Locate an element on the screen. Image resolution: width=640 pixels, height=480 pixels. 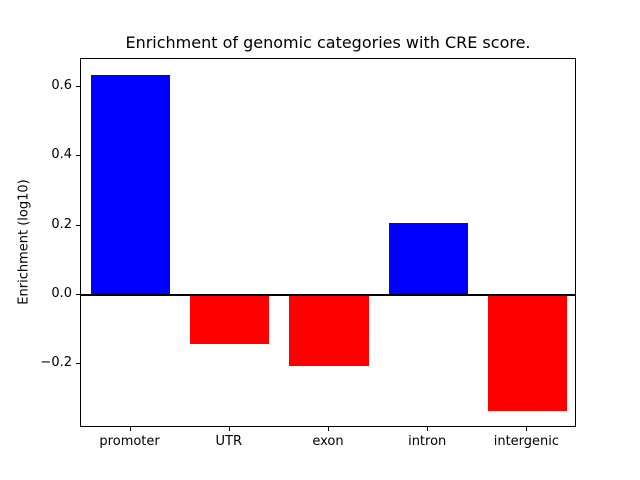
zero-line is located at coordinates (328, 295).